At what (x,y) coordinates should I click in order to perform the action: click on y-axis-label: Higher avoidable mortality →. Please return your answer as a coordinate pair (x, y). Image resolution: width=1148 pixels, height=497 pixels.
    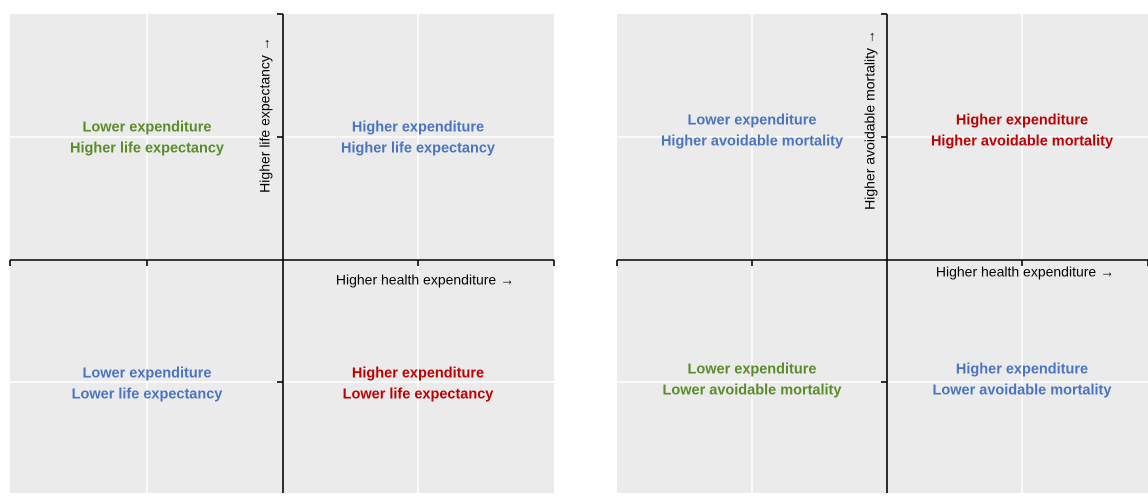
    Looking at the image, I should click on (870, 120).